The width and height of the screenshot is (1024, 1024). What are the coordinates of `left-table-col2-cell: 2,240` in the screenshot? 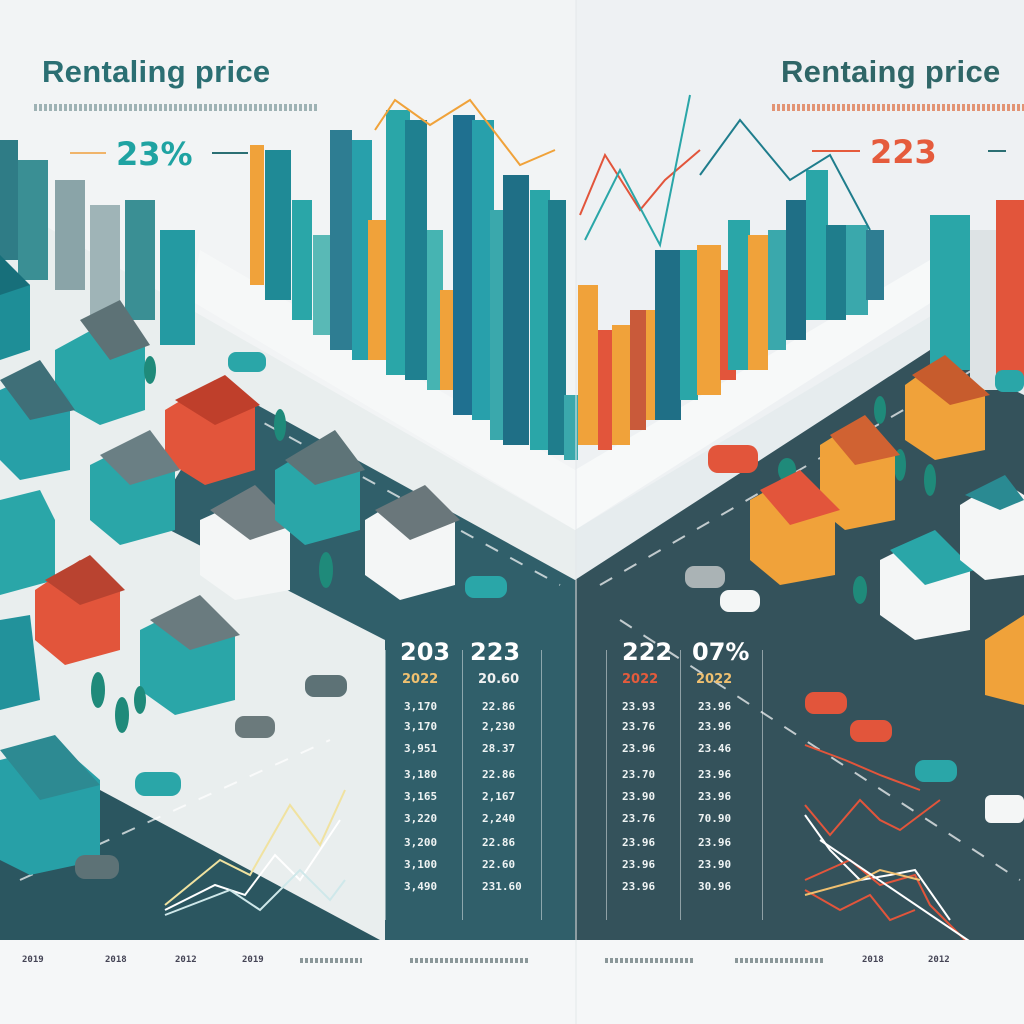 It's located at (499, 818).